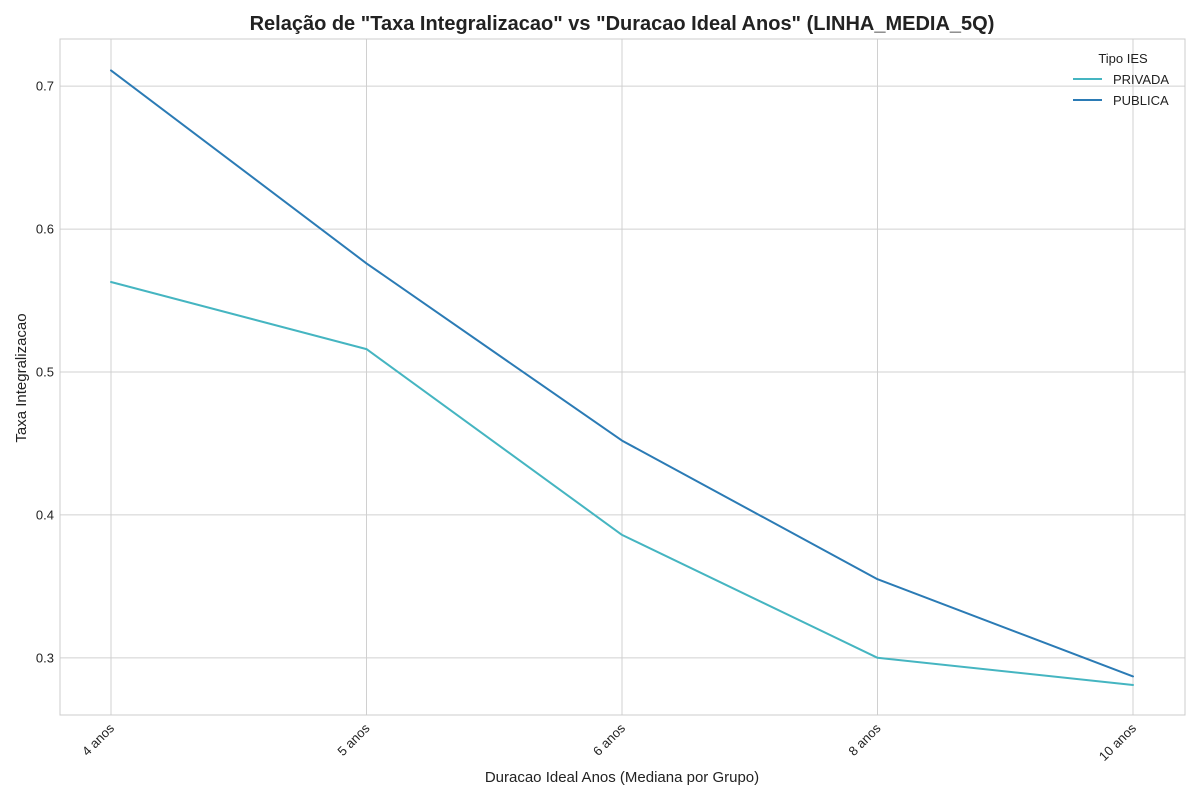 Image resolution: width=1200 pixels, height=800 pixels. I want to click on y-tick-label: 0.5, so click(45, 371).